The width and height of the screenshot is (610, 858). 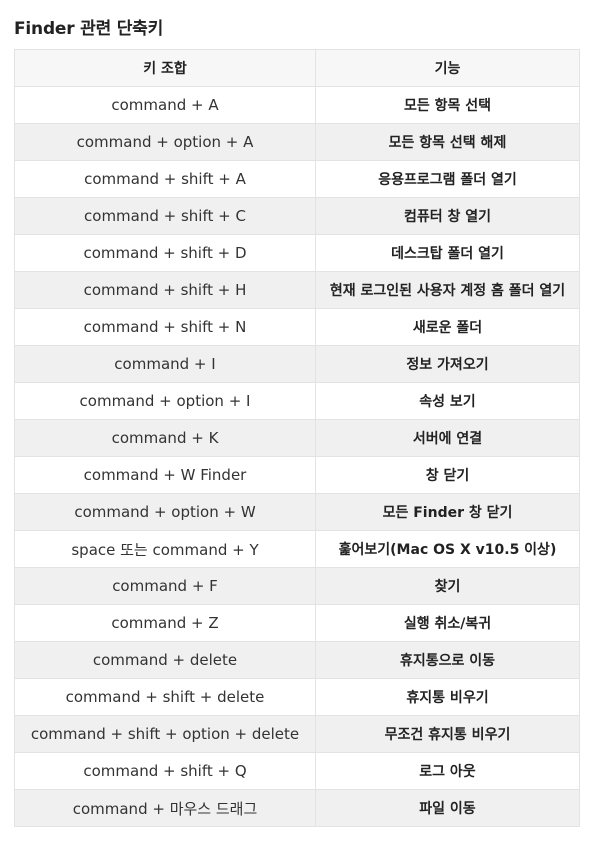 What do you see at coordinates (447, 771) in the screenshot?
I see `function-cell: 로그 아웃` at bounding box center [447, 771].